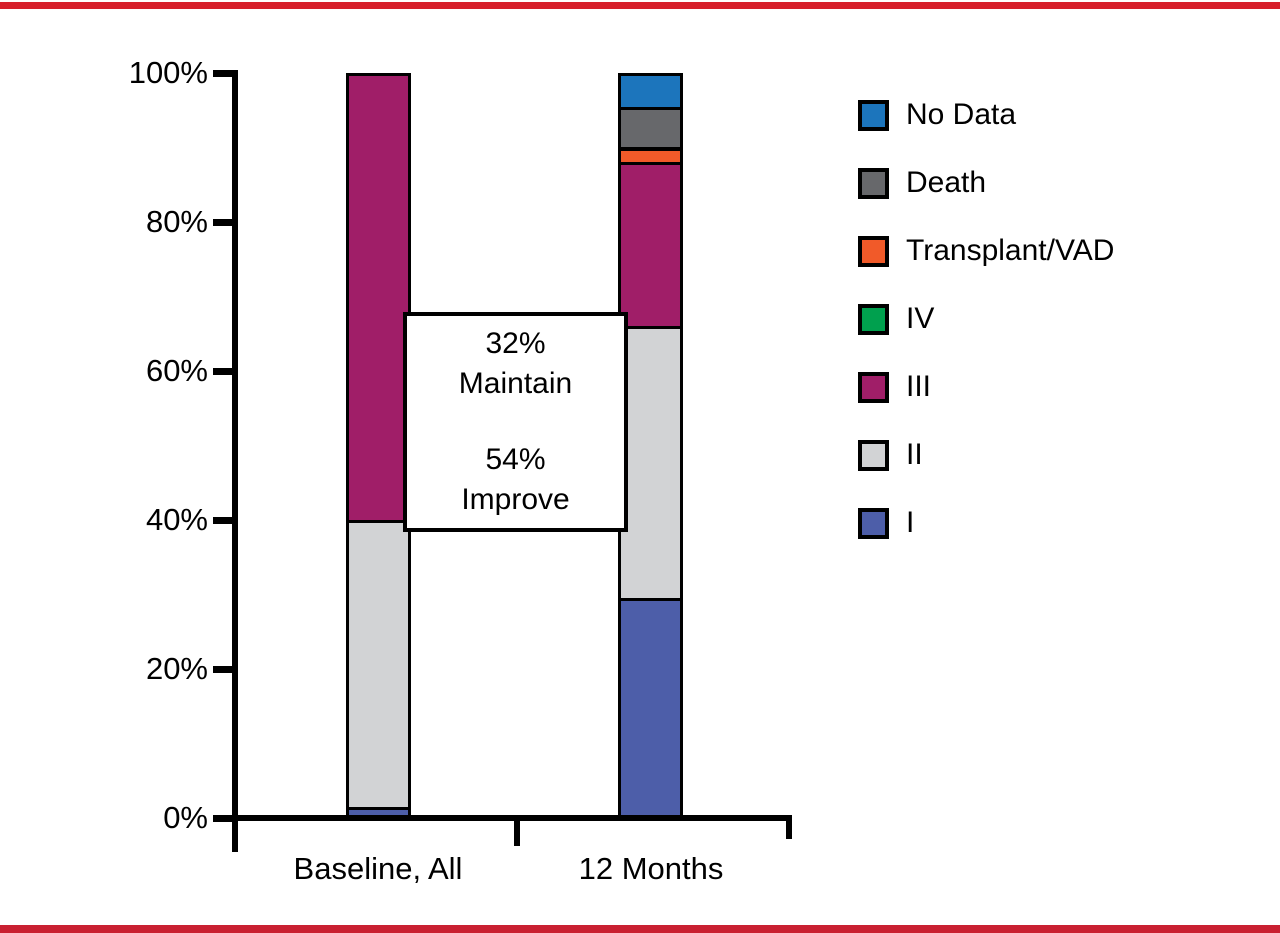 This screenshot has height=933, width=1280. What do you see at coordinates (515, 459) in the screenshot?
I see `annotation-improve-pct: 54%` at bounding box center [515, 459].